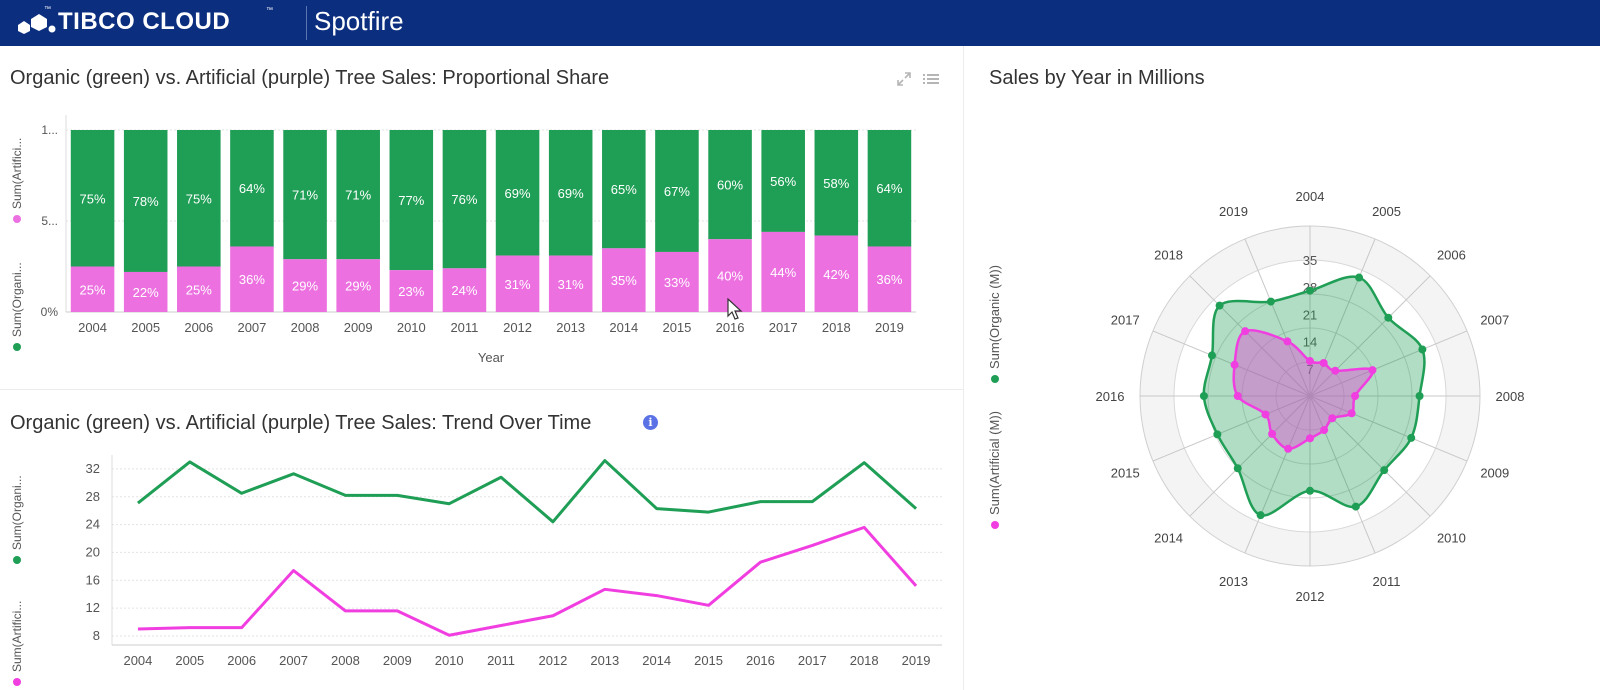 Image resolution: width=1600 pixels, height=690 pixels. Describe the element at coordinates (1451, 255) in the screenshot. I see `radar-category-label: 2006` at that location.